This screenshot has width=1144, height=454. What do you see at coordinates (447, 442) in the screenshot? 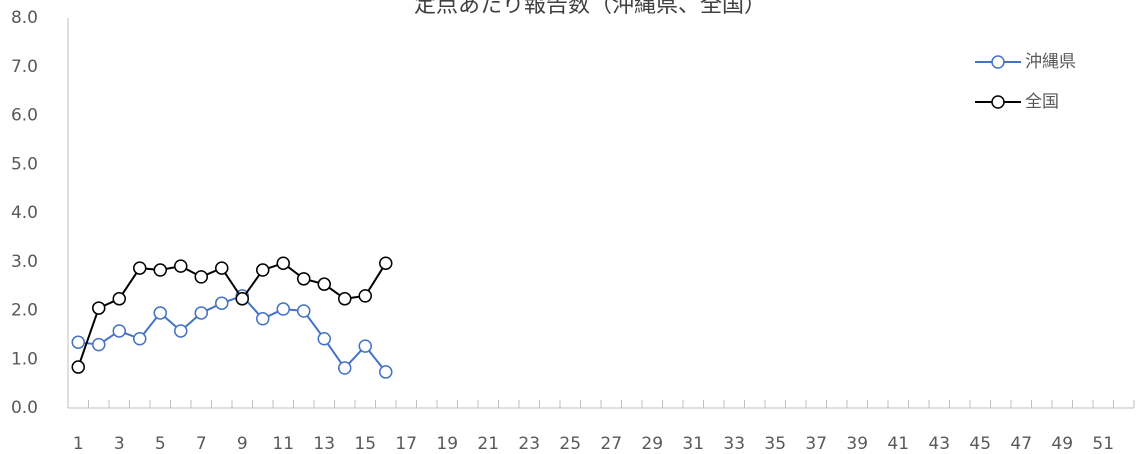
I see `x-tick-label: 19` at bounding box center [447, 442].